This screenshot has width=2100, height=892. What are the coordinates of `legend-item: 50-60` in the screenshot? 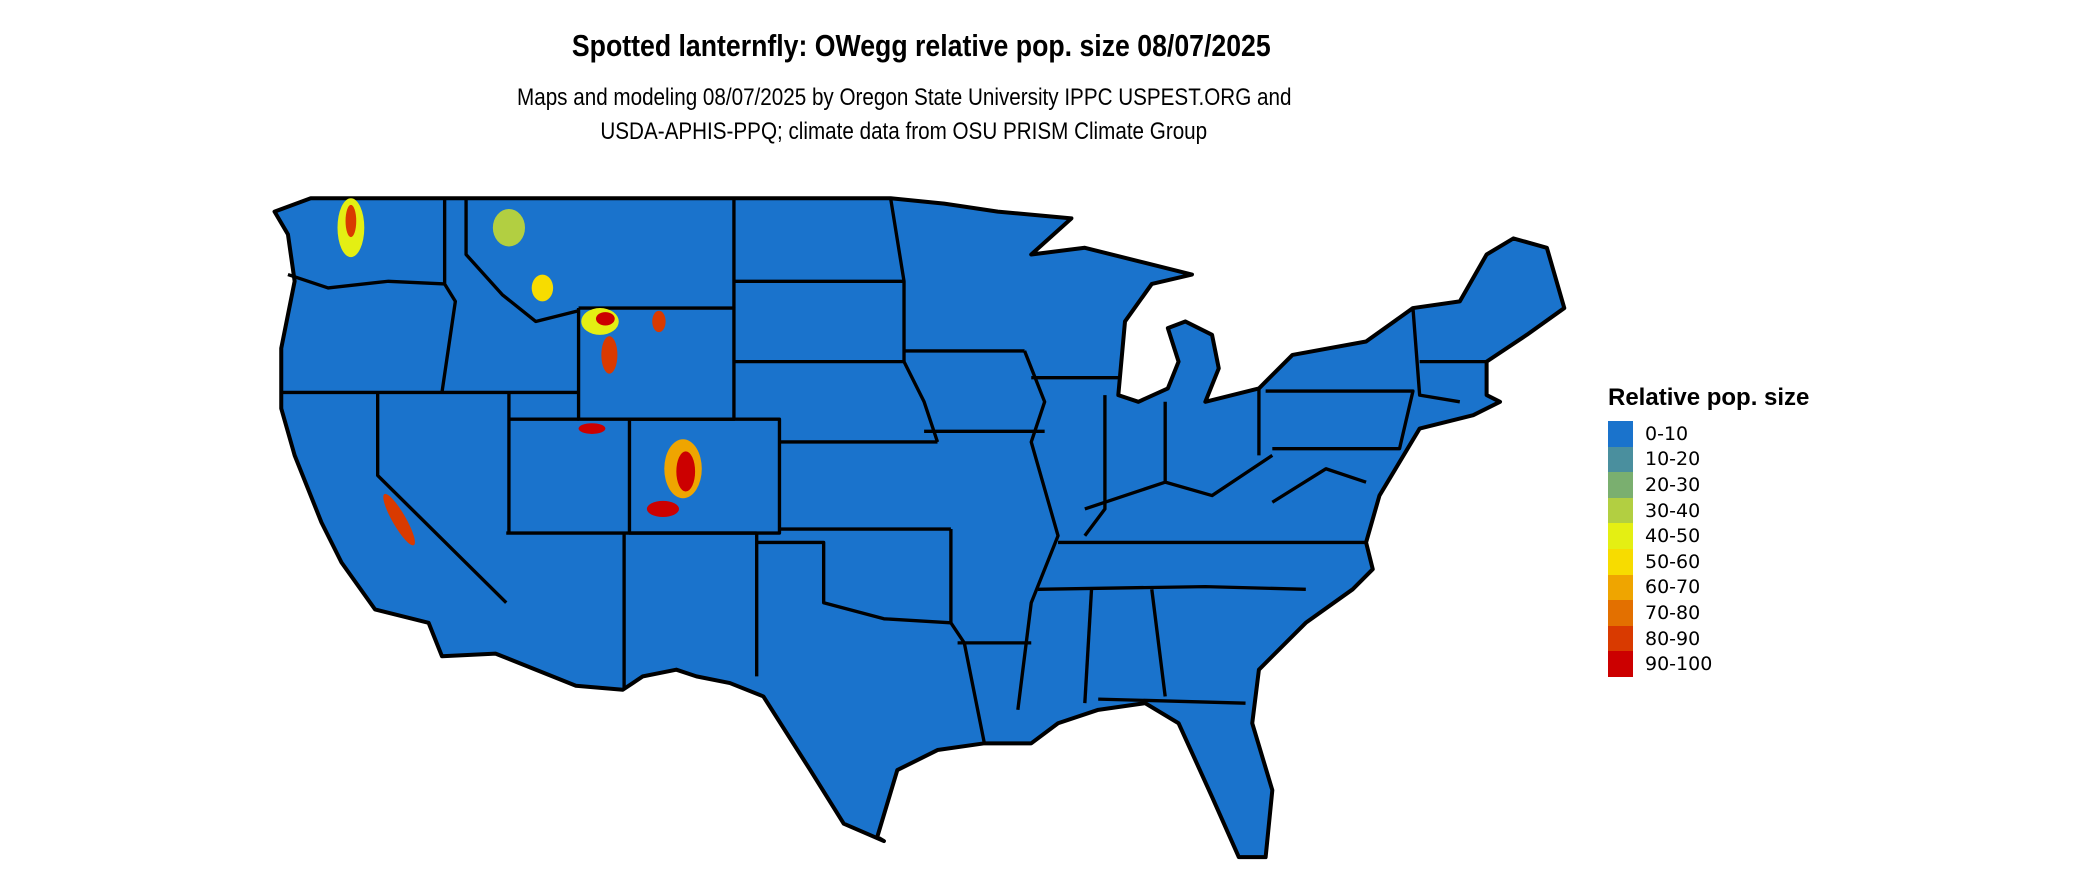 It's located at (1708, 561).